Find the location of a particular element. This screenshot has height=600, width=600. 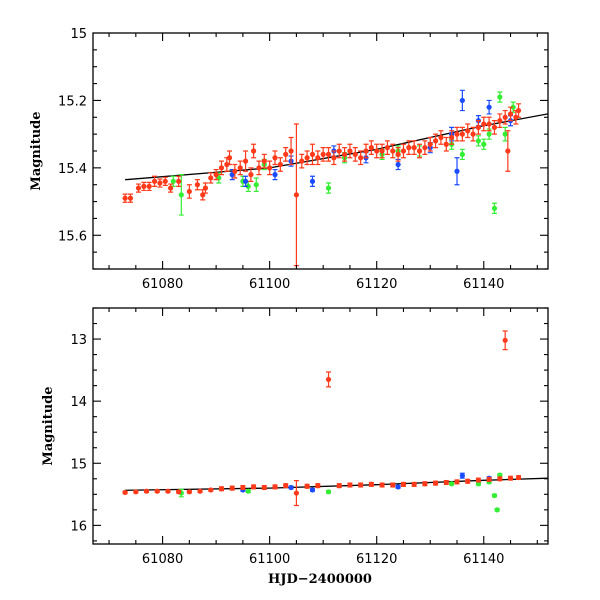

top-x-tick-label-61080: 61080 is located at coordinates (162, 284).